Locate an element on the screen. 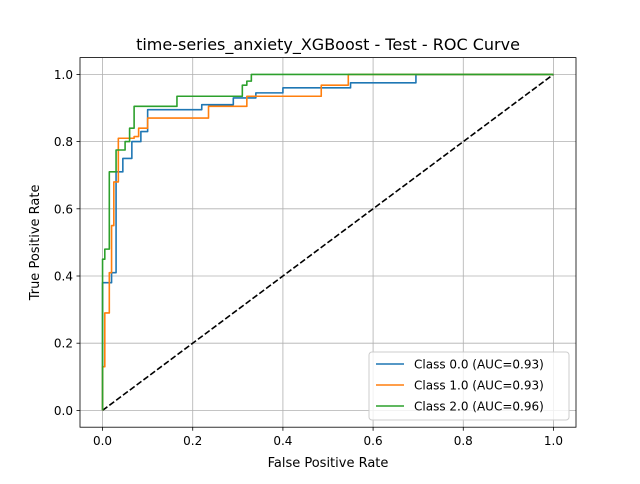 This screenshot has height=484, width=640. y-tick-label: 0.6 is located at coordinates (63, 209).